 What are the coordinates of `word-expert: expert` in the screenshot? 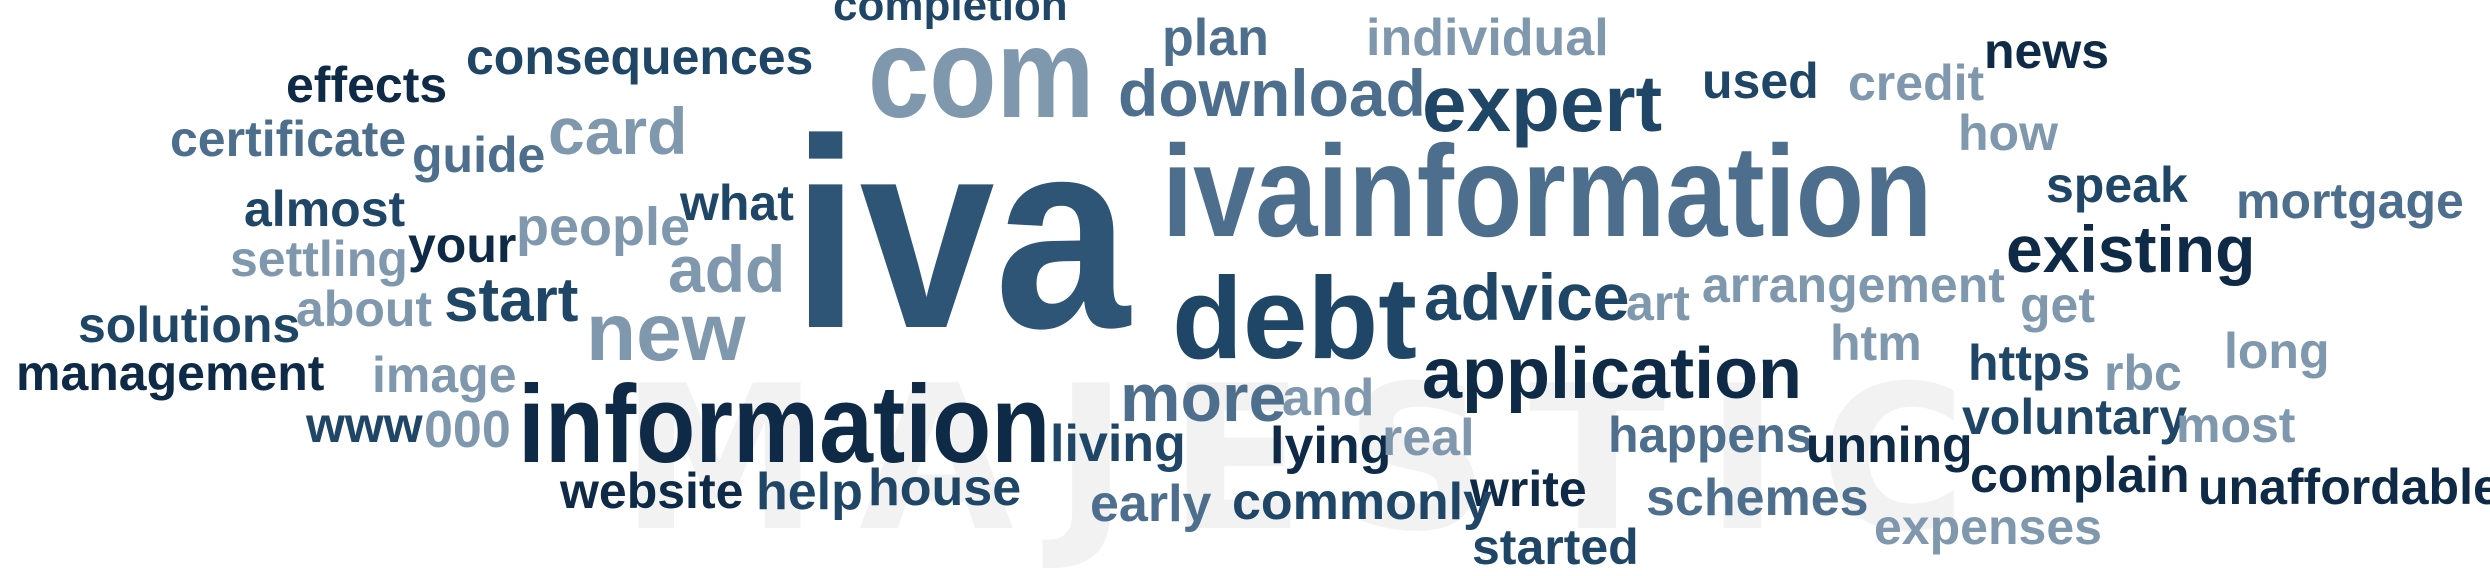 It's located at (1542, 103).